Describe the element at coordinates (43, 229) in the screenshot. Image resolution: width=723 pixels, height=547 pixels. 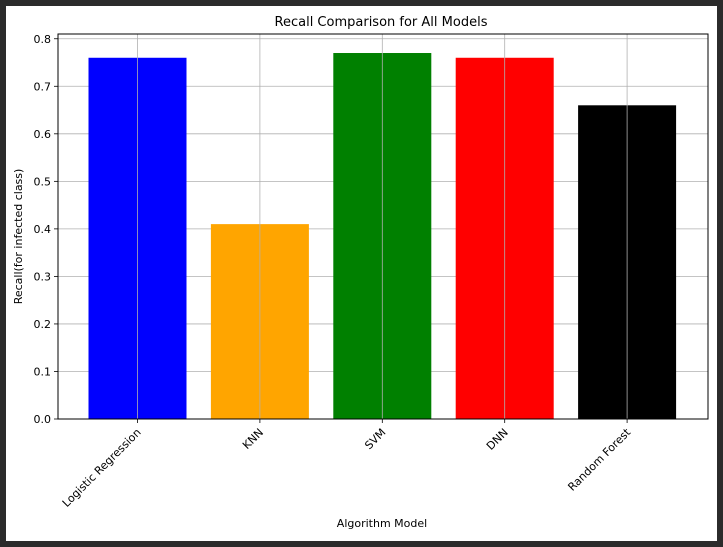
I see `y-tick-label: 0.4` at that location.